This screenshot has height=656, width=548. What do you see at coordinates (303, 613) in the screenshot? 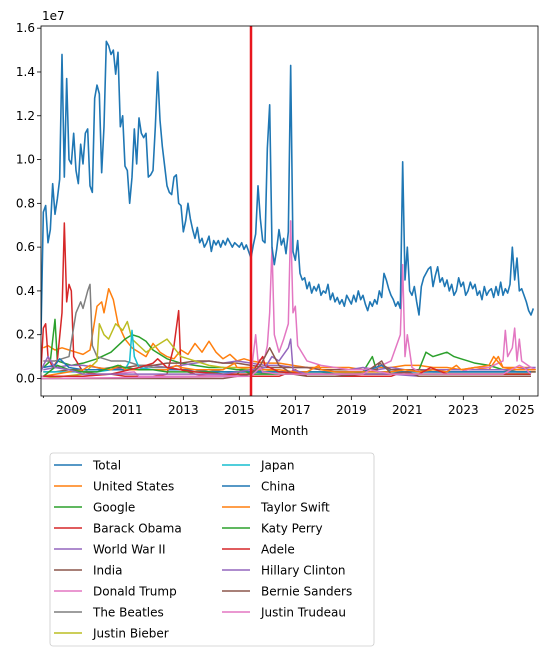
I see `legend-label: Justin Trudeau` at bounding box center [303, 613].